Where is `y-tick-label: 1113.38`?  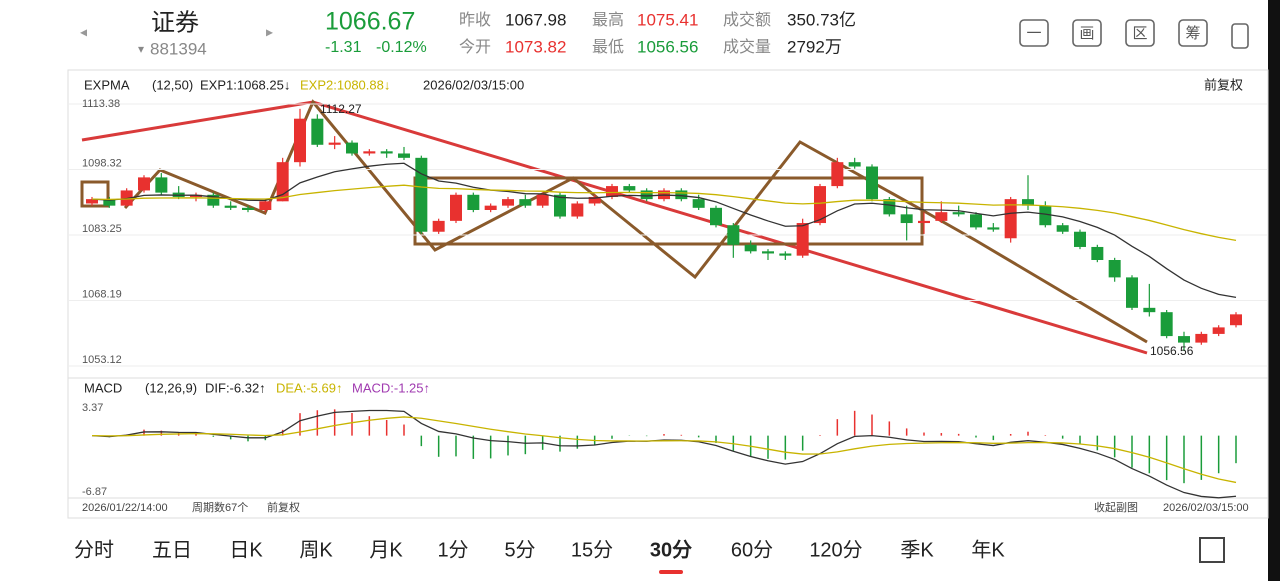
y-tick-label: 1113.38 is located at coordinates (101, 104).